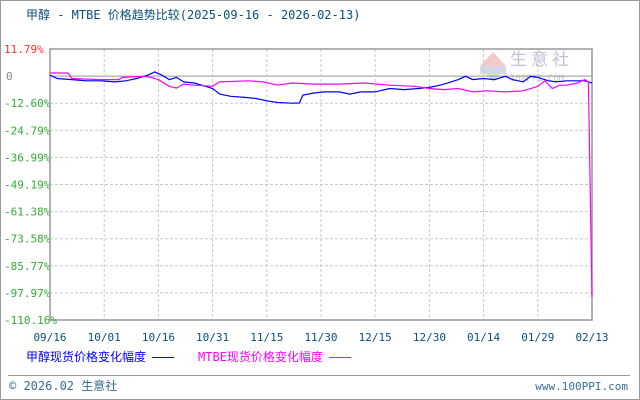  I want to click on footer-url: www.100PPI.com, so click(581, 386).